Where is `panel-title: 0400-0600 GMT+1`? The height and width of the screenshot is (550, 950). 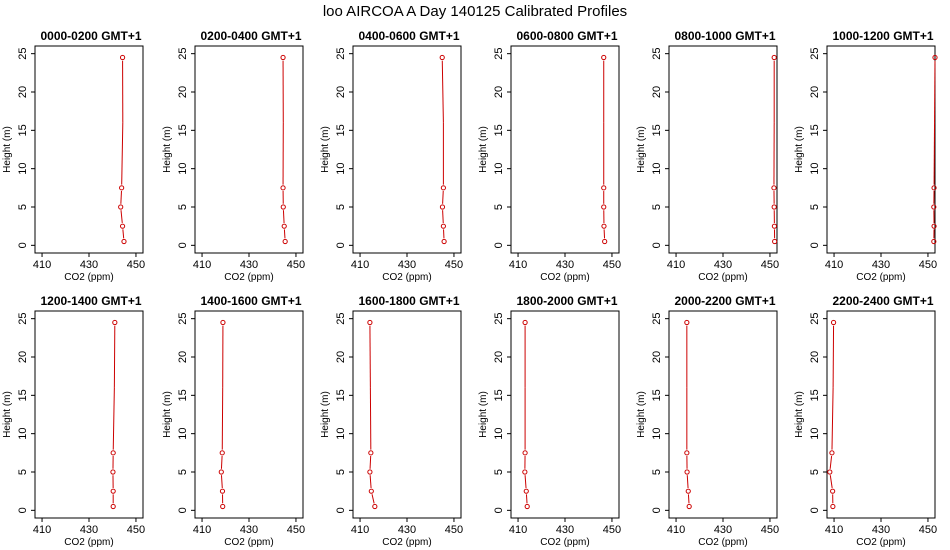 panel-title: 0400-0600 GMT+1 is located at coordinates (408, 36).